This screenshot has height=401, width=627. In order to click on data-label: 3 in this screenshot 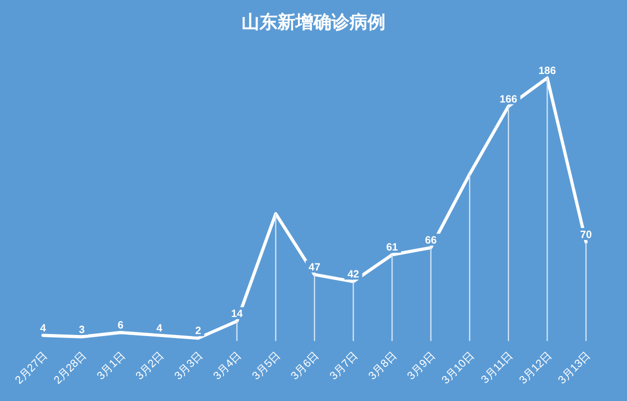, I will do `click(81, 330)`.